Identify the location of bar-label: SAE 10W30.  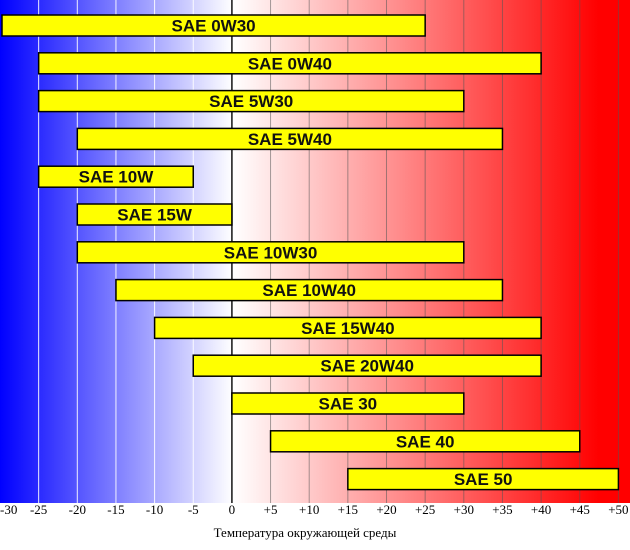
(271, 252).